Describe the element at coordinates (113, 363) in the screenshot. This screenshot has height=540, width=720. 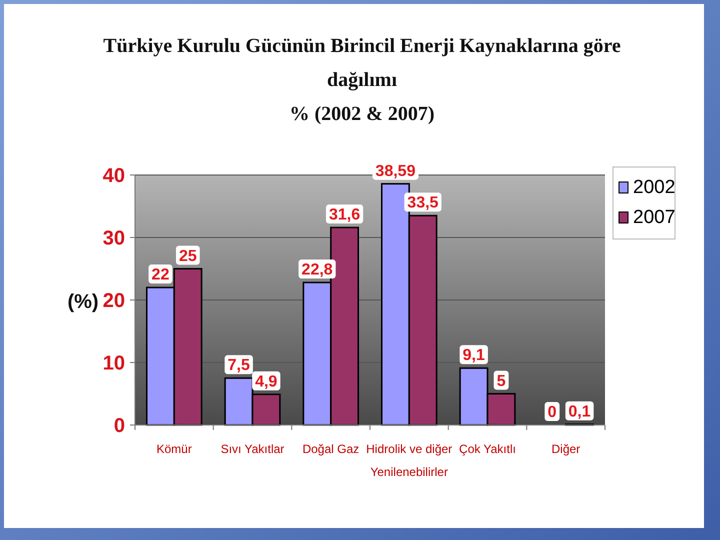
I see `y-tick-label: 10` at that location.